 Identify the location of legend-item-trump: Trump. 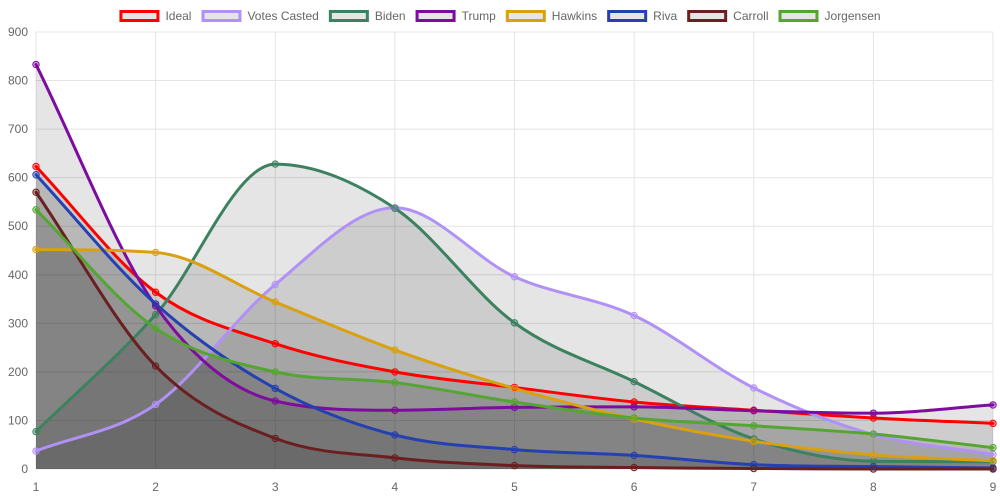
(455, 16).